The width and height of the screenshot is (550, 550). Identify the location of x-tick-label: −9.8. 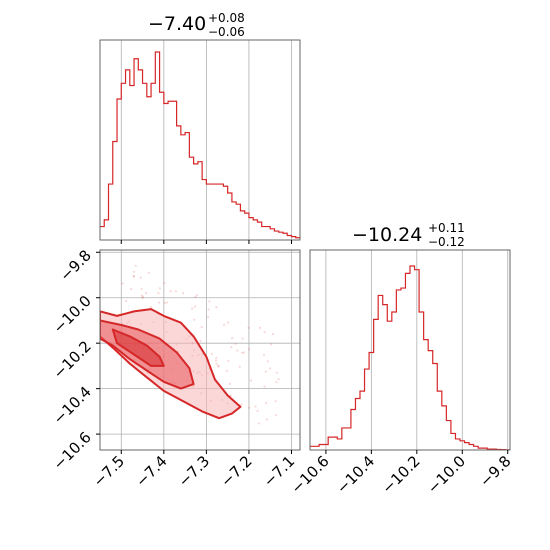
(495, 471).